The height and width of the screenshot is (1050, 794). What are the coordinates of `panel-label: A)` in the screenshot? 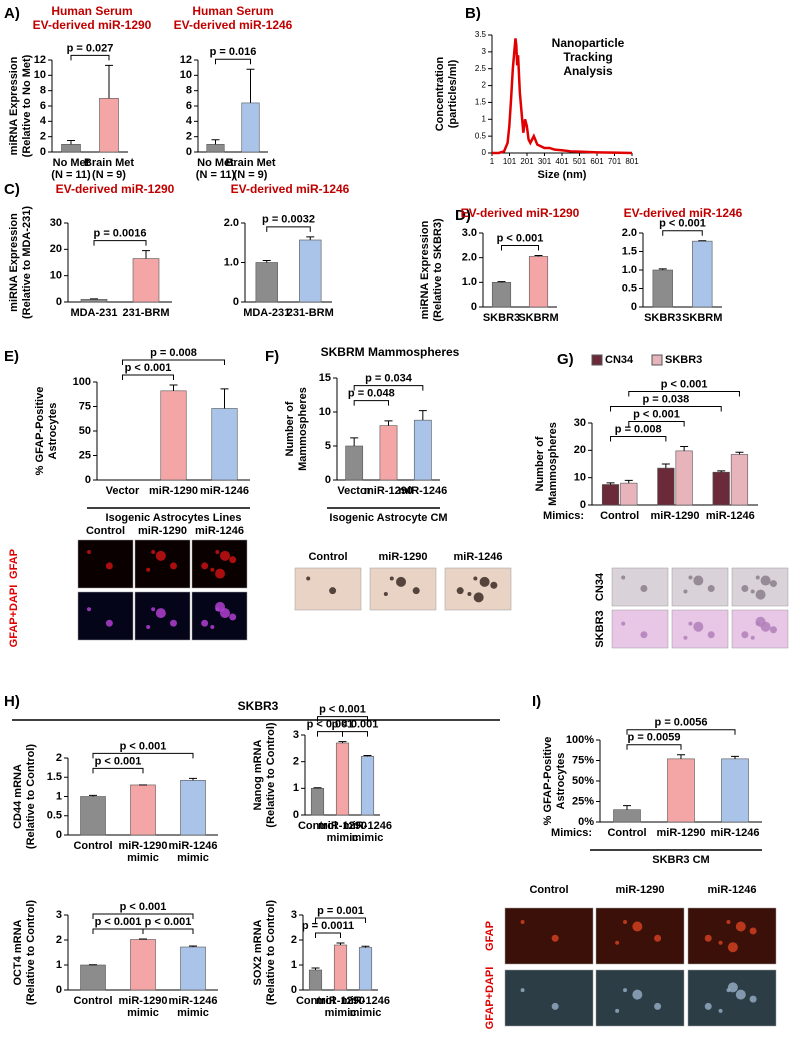 It's located at (12, 13).